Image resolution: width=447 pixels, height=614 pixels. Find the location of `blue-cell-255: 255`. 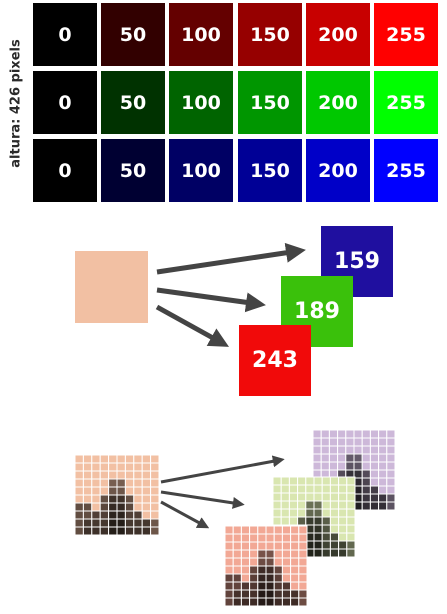

blue-cell-255: 255 is located at coordinates (406, 170).